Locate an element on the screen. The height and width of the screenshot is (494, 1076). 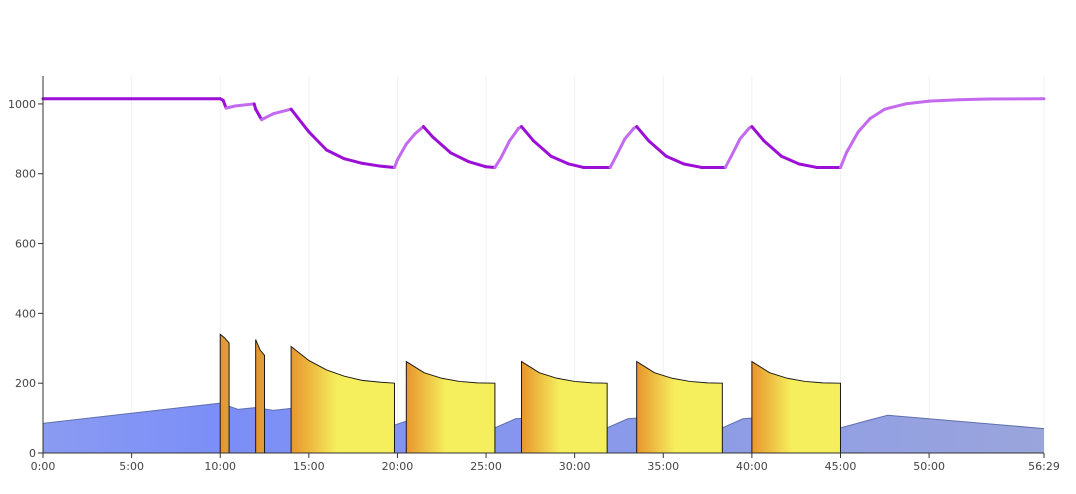
x-tick-label: 15:00 is located at coordinates (309, 466).